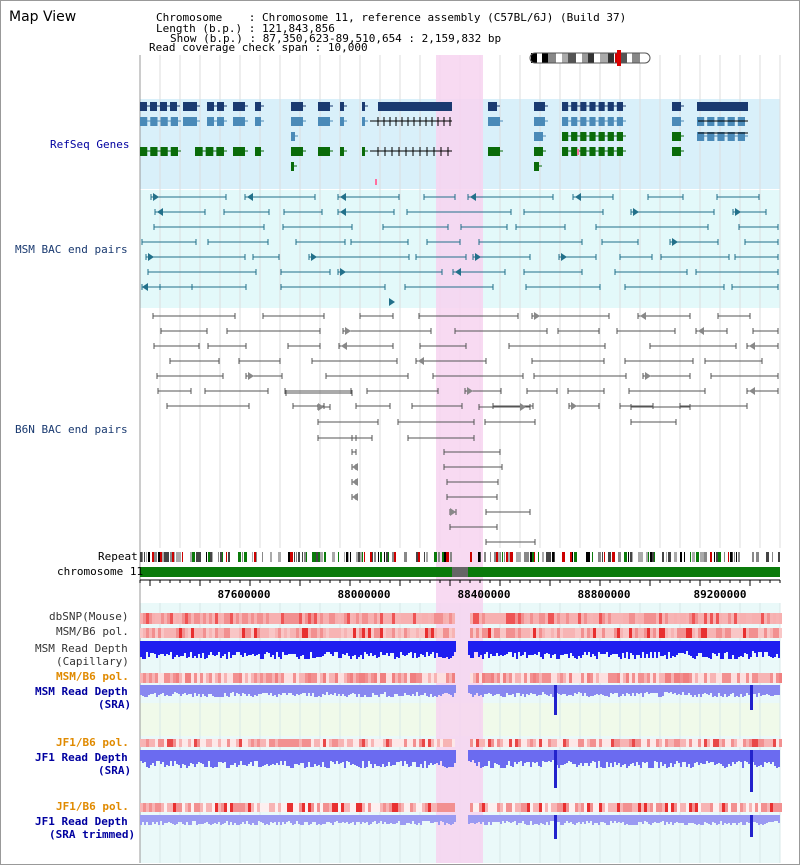  I want to click on msm-bac-label: MSM BAC end pairs, so click(71, 249).